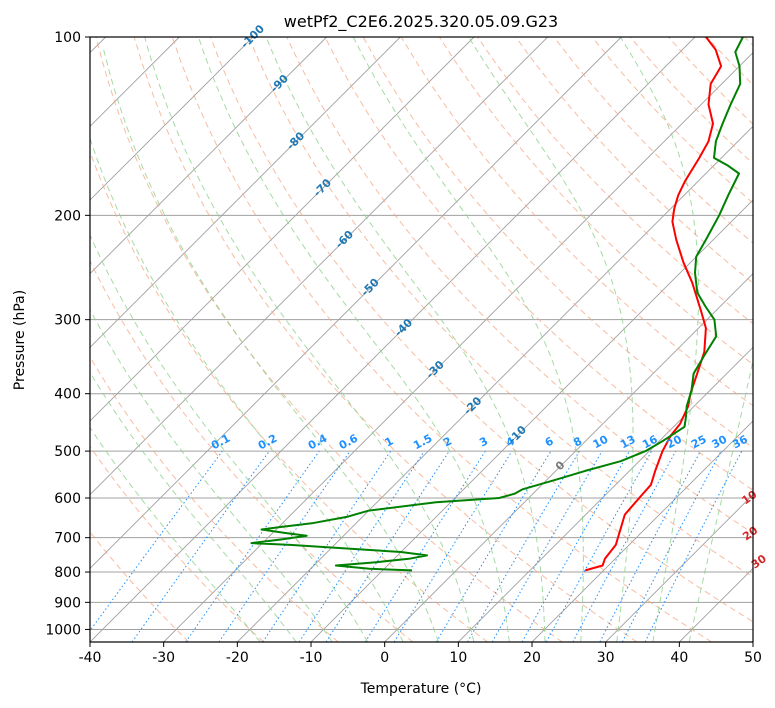  What do you see at coordinates (421, 22) in the screenshot?
I see `chart-title: wetPf2_C2E6.2025.320.05.09.G23` at bounding box center [421, 22].